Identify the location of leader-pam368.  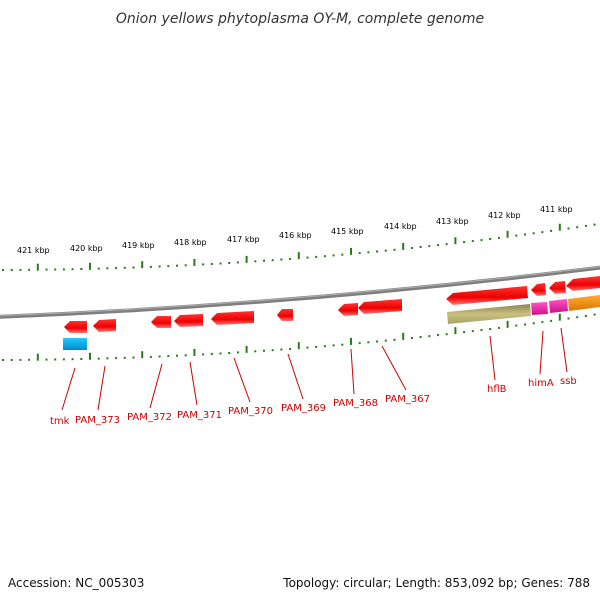
(352, 371).